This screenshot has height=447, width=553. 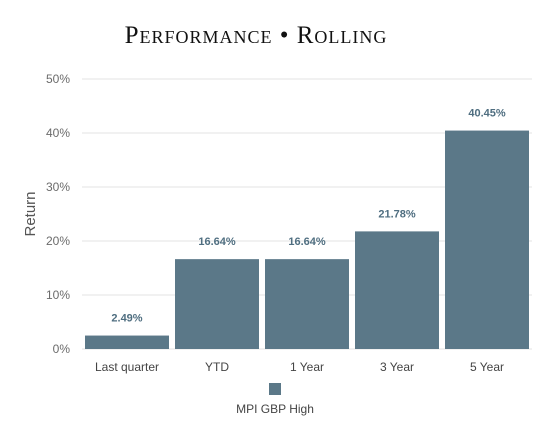 What do you see at coordinates (397, 290) in the screenshot?
I see `bar-3-year` at bounding box center [397, 290].